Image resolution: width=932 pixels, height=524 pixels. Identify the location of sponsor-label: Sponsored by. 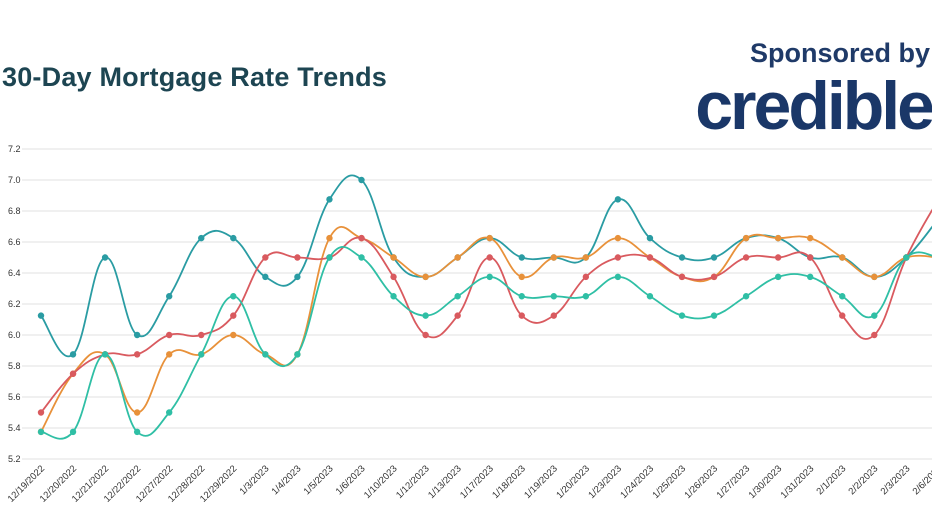
(839, 53).